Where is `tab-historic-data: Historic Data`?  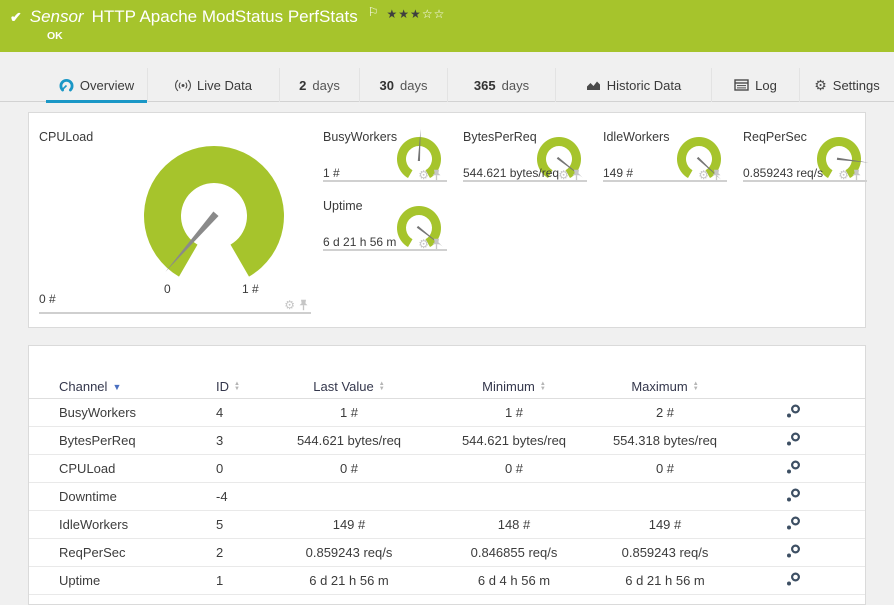
tab-historic-data: Historic Data is located at coordinates (634, 85).